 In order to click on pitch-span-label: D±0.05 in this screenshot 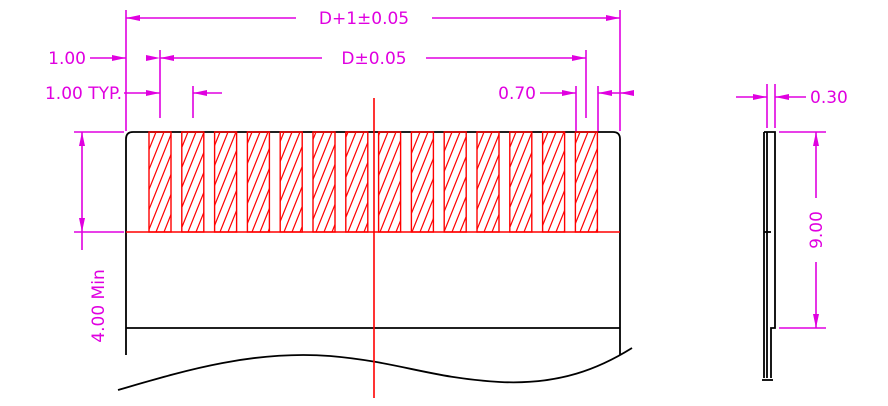, I will do `click(373, 59)`.